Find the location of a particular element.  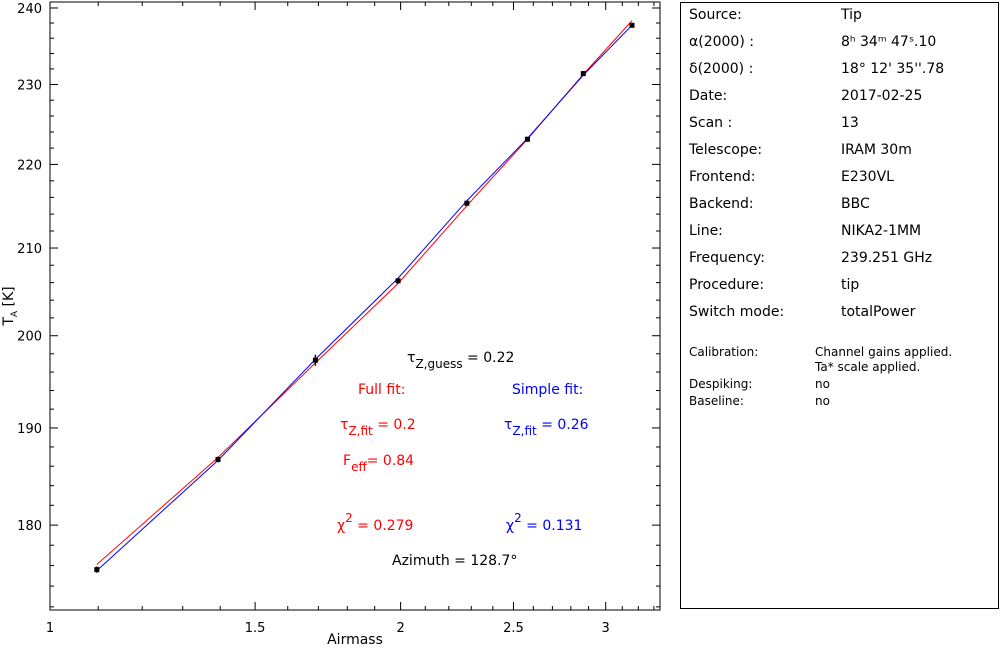

x-tick-label: 1.5 is located at coordinates (255, 628).